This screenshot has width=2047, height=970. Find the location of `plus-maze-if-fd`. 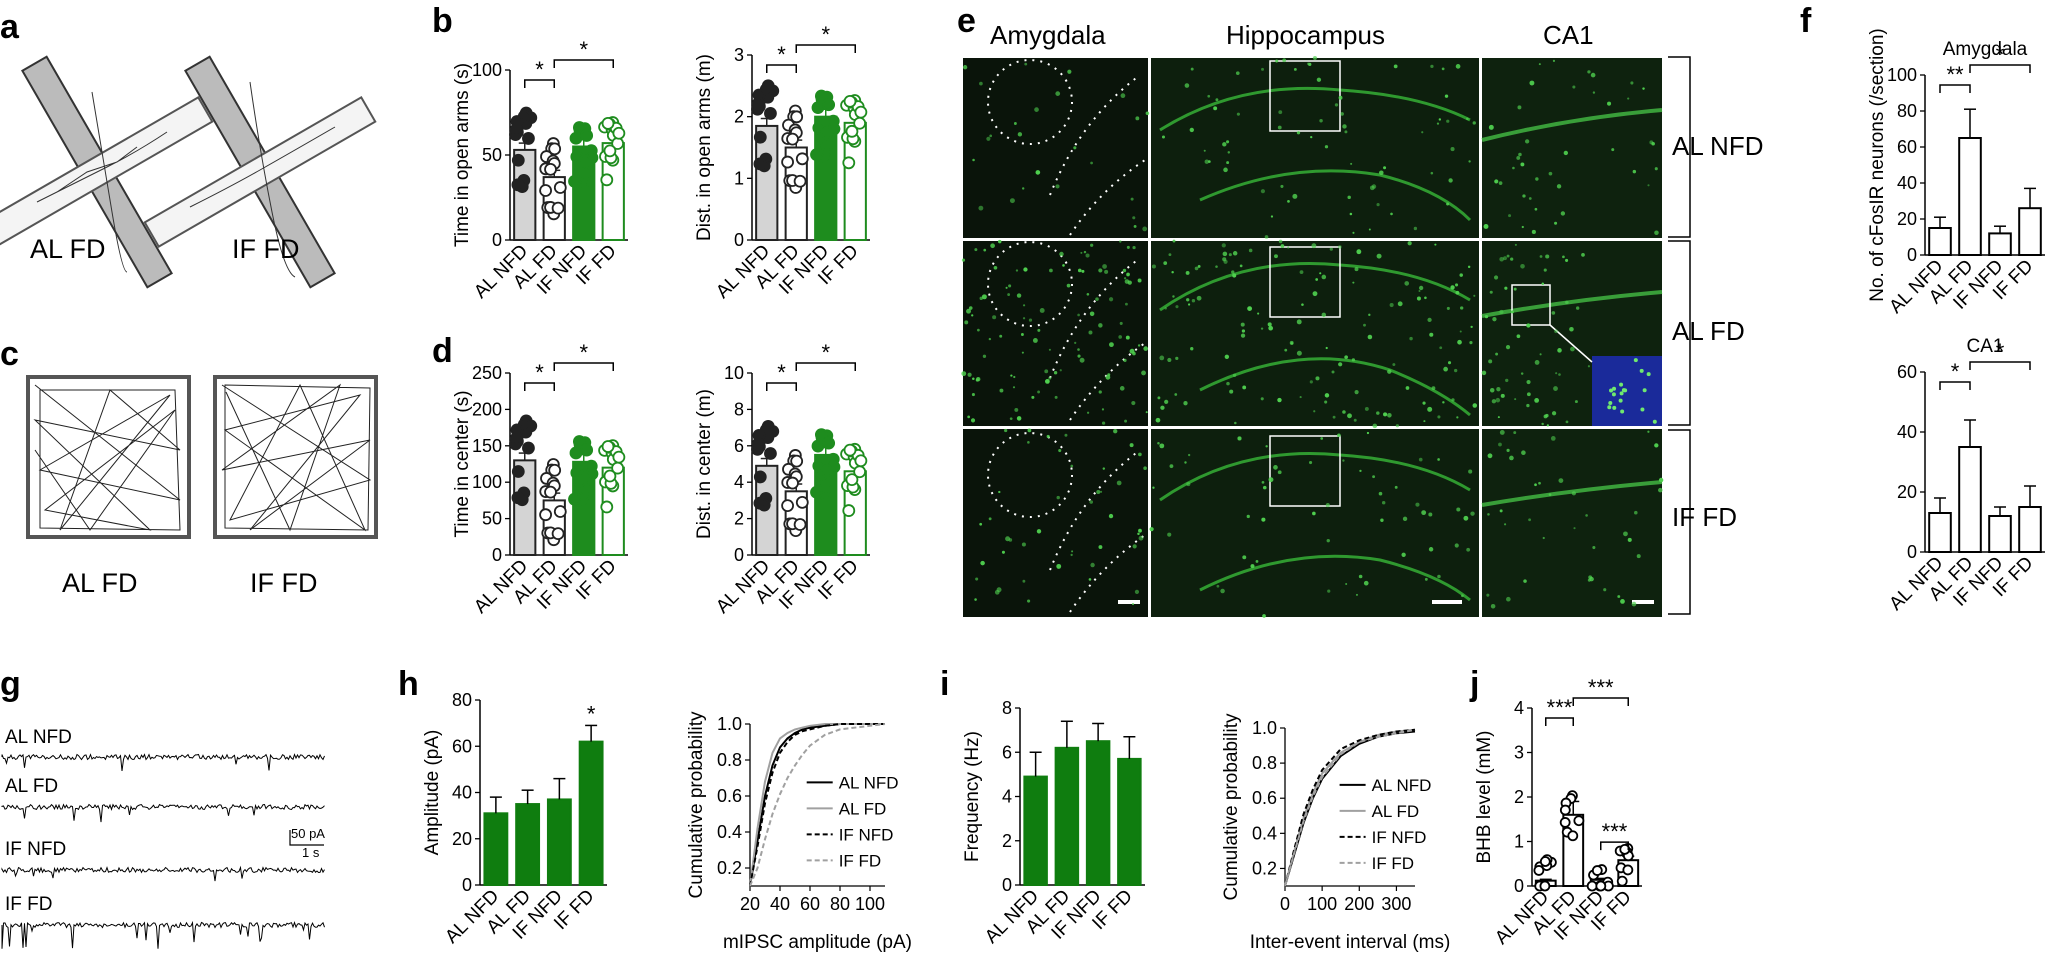

plus-maze-if-fd is located at coordinates (260, 172).